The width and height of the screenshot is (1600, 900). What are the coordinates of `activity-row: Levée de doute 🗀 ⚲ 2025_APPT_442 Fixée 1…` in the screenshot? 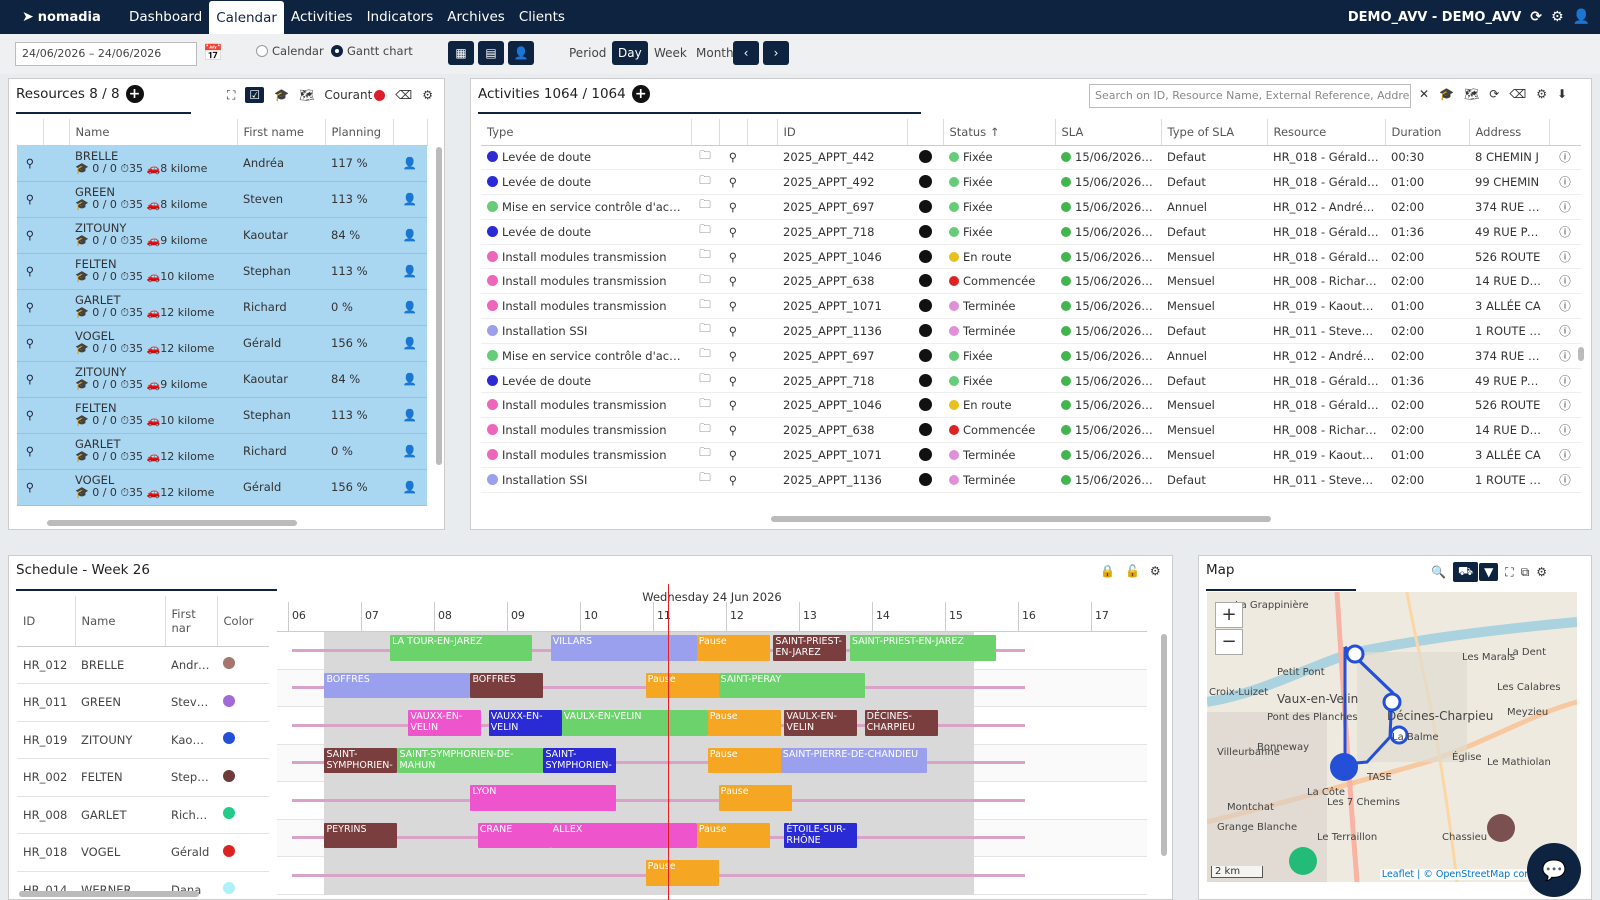 It's located at (1031, 158).